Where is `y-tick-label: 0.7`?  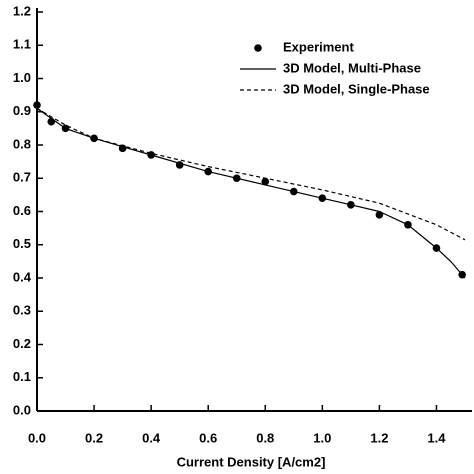
y-tick-label: 0.7 is located at coordinates (22, 177).